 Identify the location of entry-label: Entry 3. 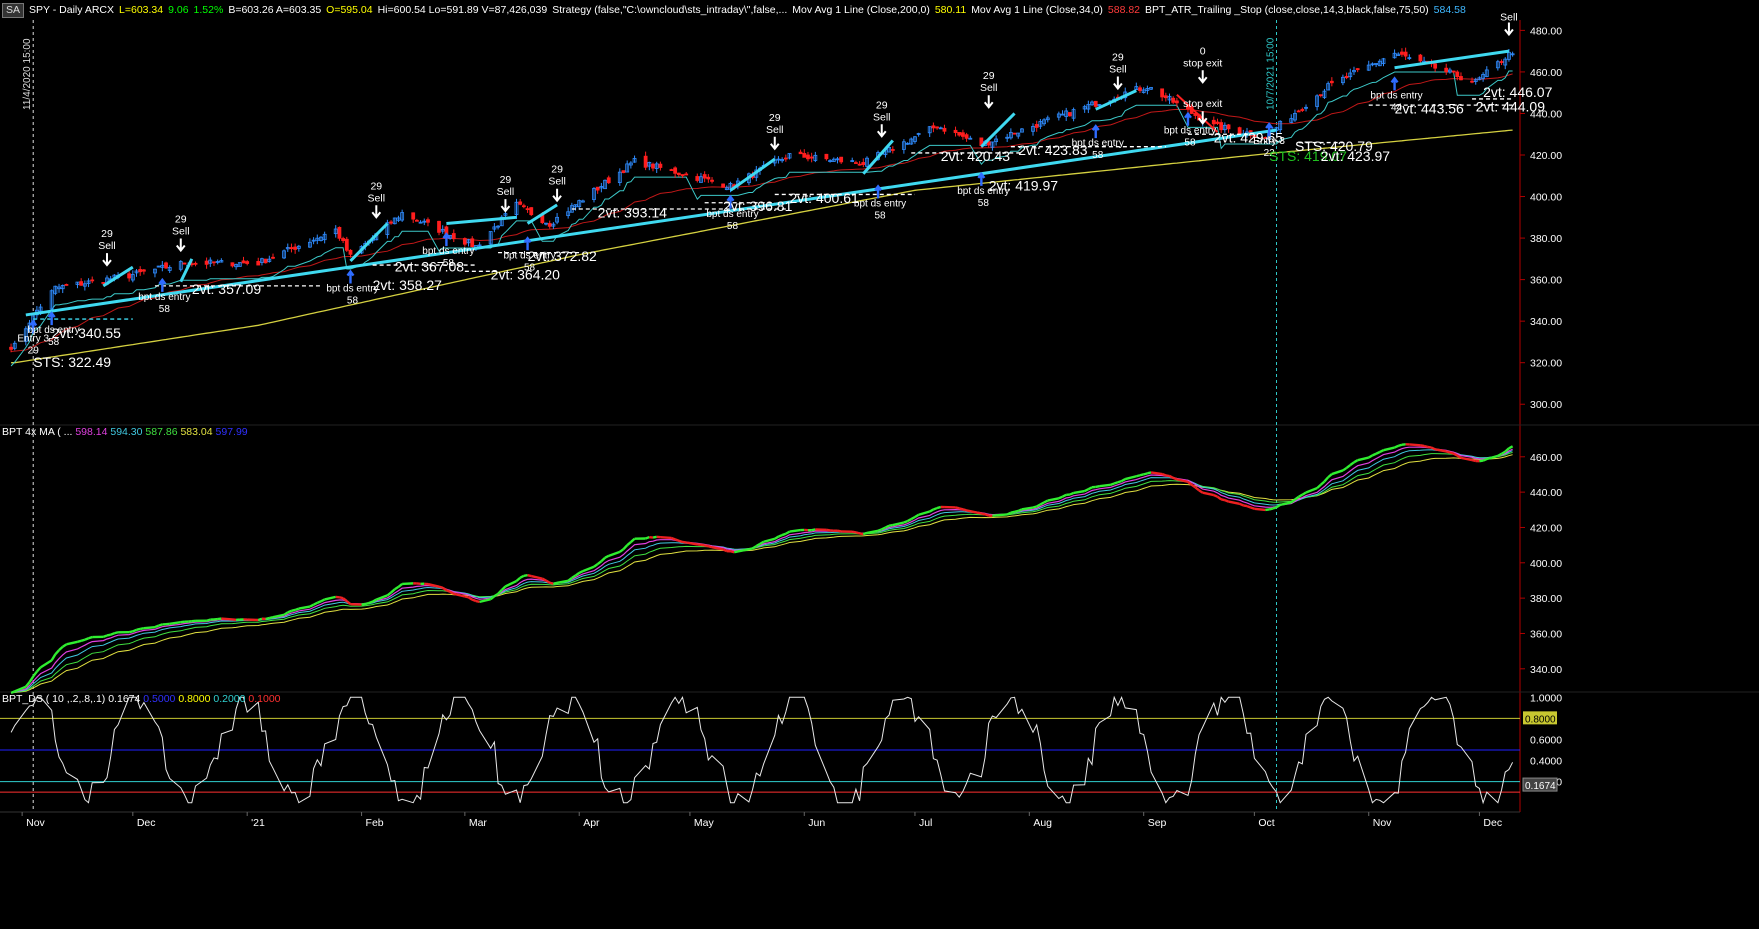
(1269, 141).